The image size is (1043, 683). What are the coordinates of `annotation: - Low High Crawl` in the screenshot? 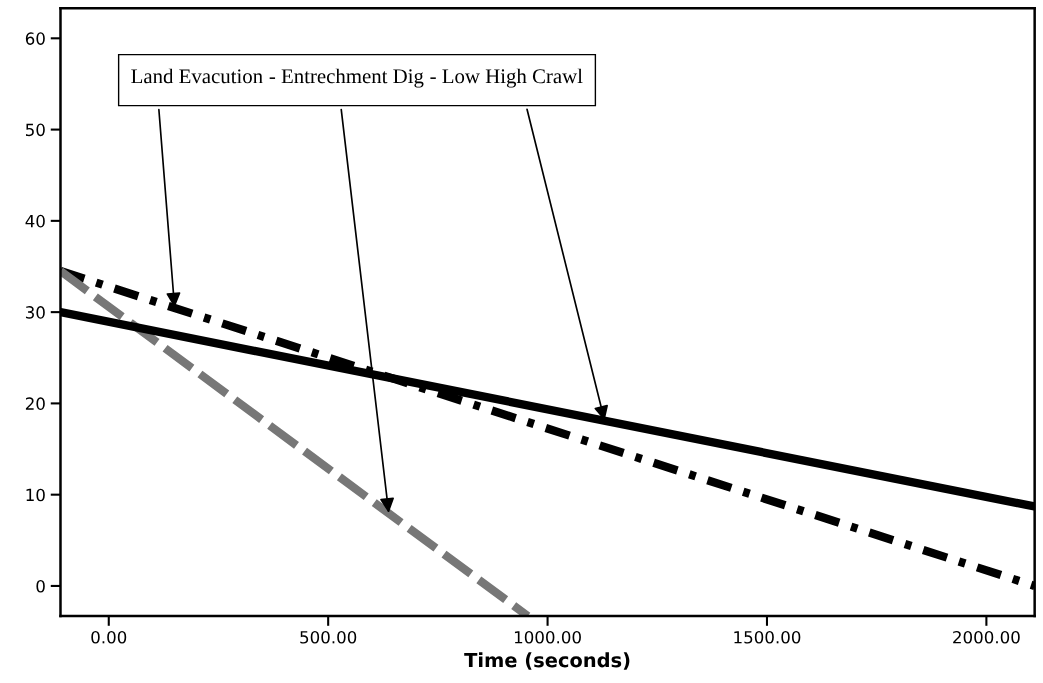 It's located at (506, 78).